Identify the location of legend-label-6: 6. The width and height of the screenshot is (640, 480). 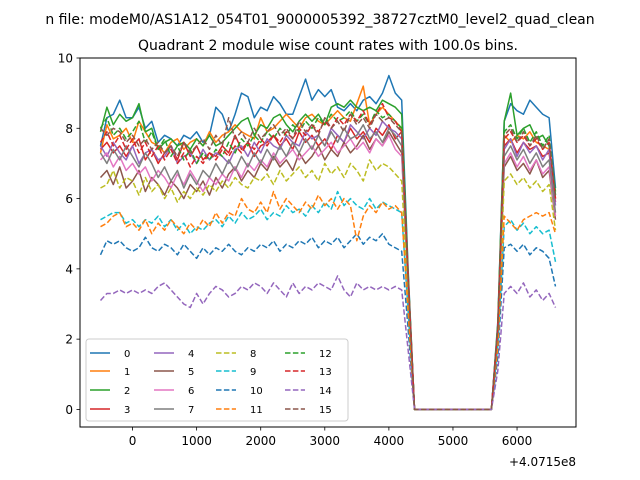
(191, 391).